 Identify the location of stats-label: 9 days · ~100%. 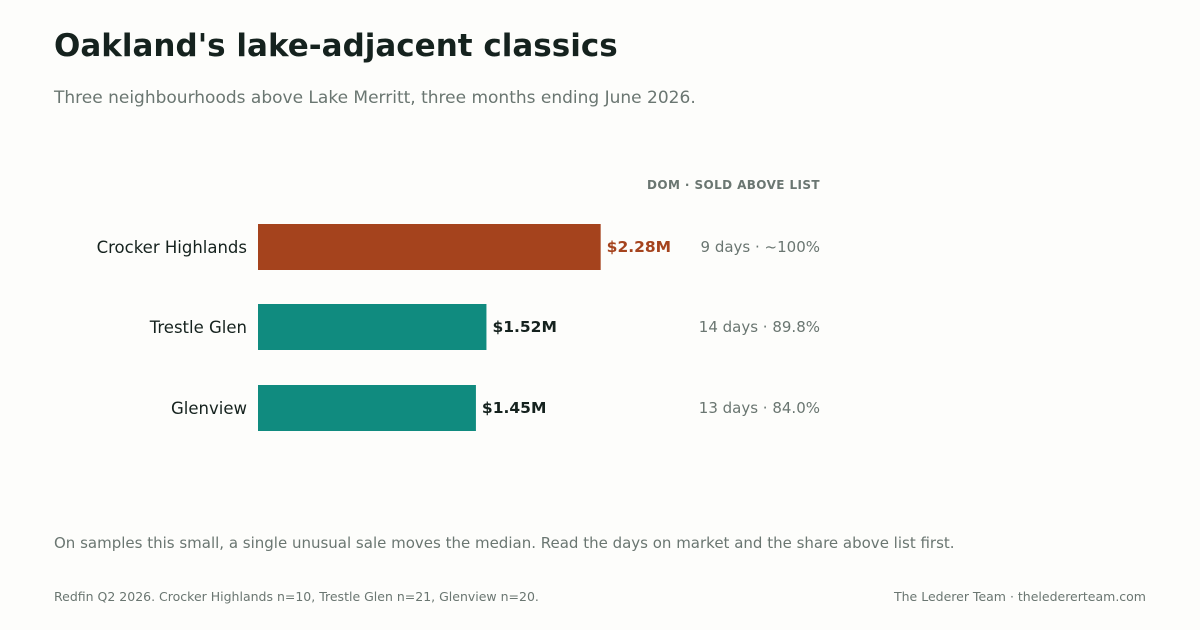
(760, 247).